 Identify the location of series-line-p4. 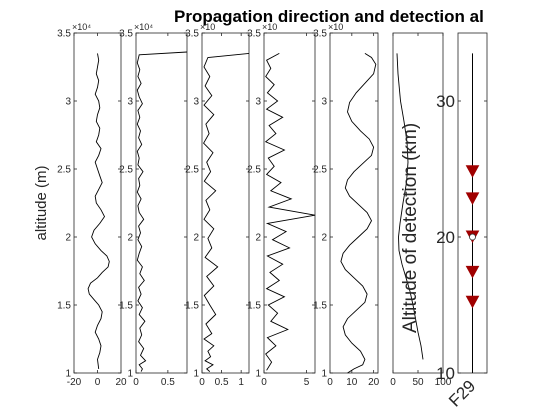
(290, 212).